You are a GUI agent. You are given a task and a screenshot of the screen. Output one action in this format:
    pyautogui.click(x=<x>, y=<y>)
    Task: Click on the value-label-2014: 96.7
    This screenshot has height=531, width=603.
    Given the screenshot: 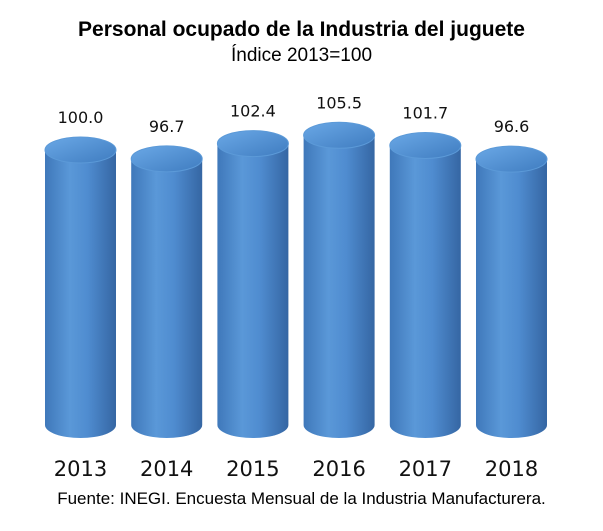 What is the action you would take?
    pyautogui.click(x=167, y=126)
    